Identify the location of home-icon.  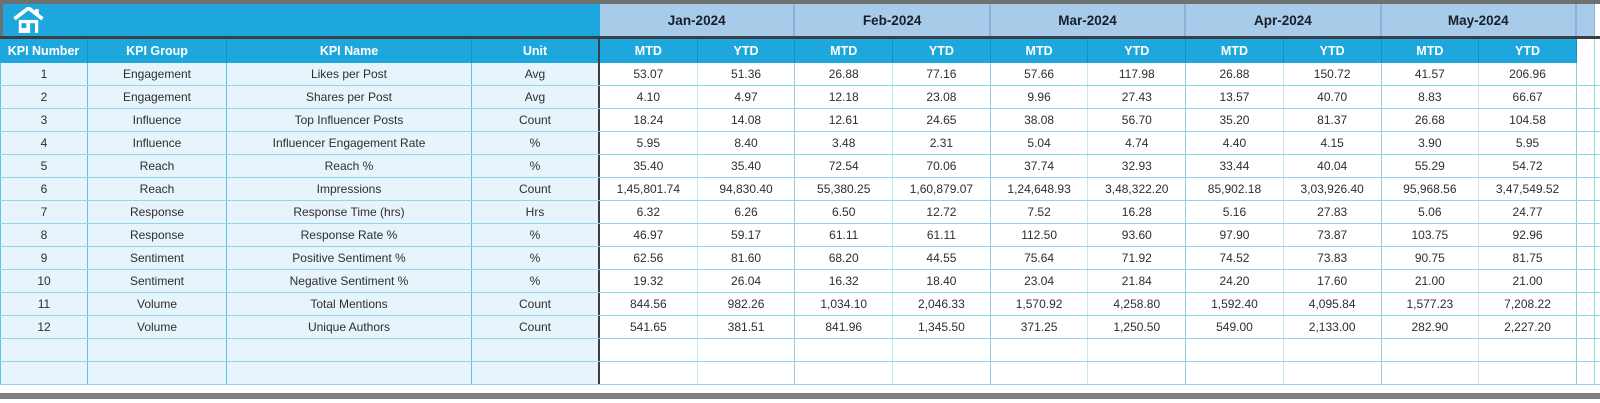
(28, 20).